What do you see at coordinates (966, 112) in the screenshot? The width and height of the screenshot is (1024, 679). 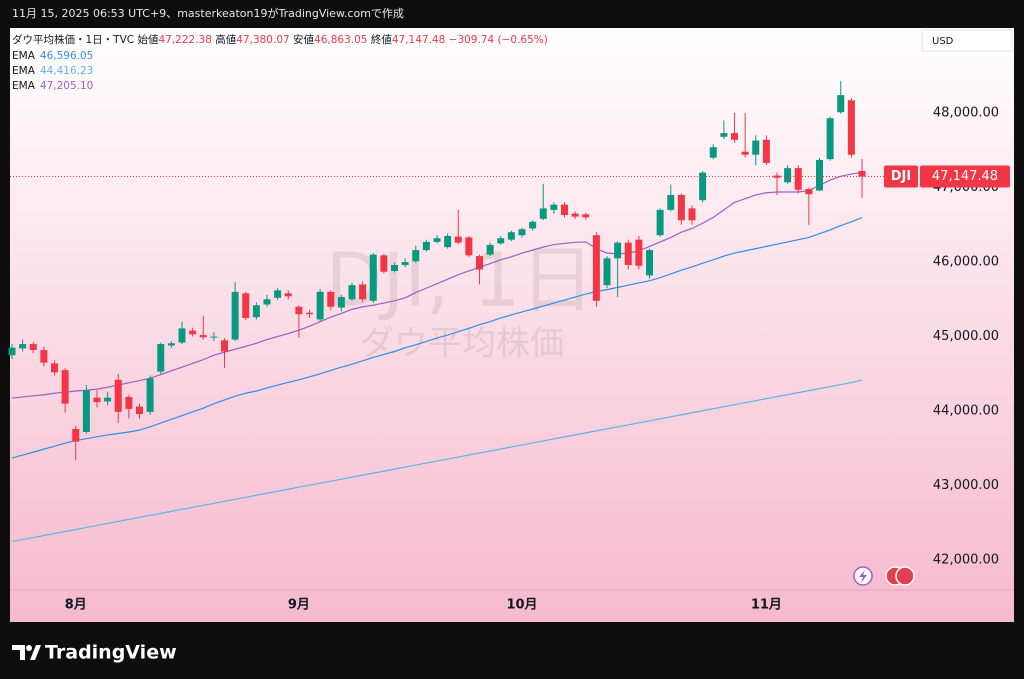 I see `y-tick-label: 48,000.00` at bounding box center [966, 112].